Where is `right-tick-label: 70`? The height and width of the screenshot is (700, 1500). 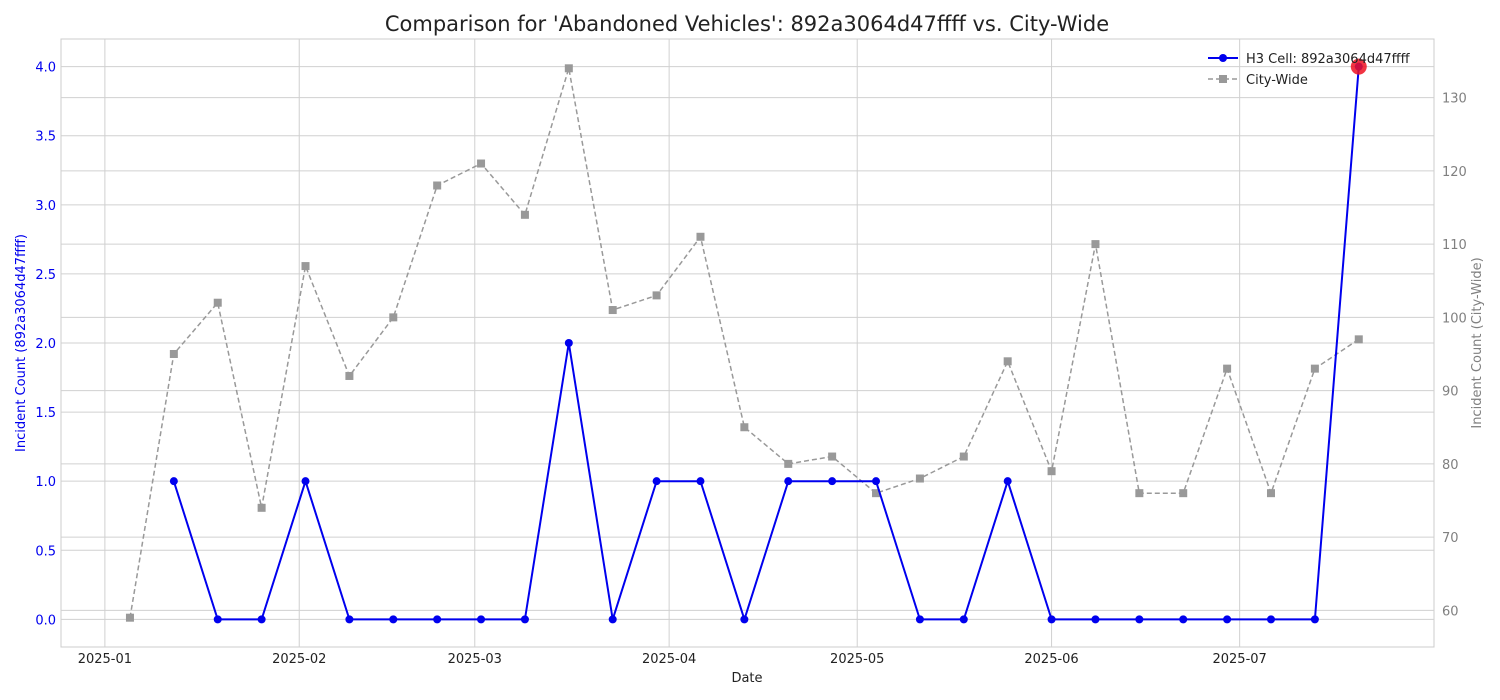
right-tick-label: 70 is located at coordinates (1450, 538).